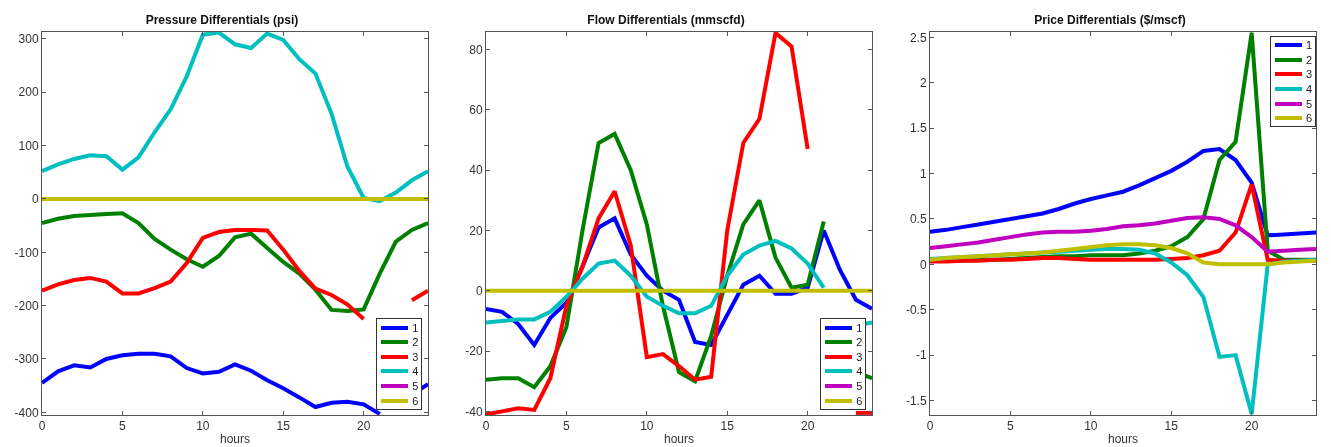  I want to click on y-tick-label: -300, so click(26, 359).